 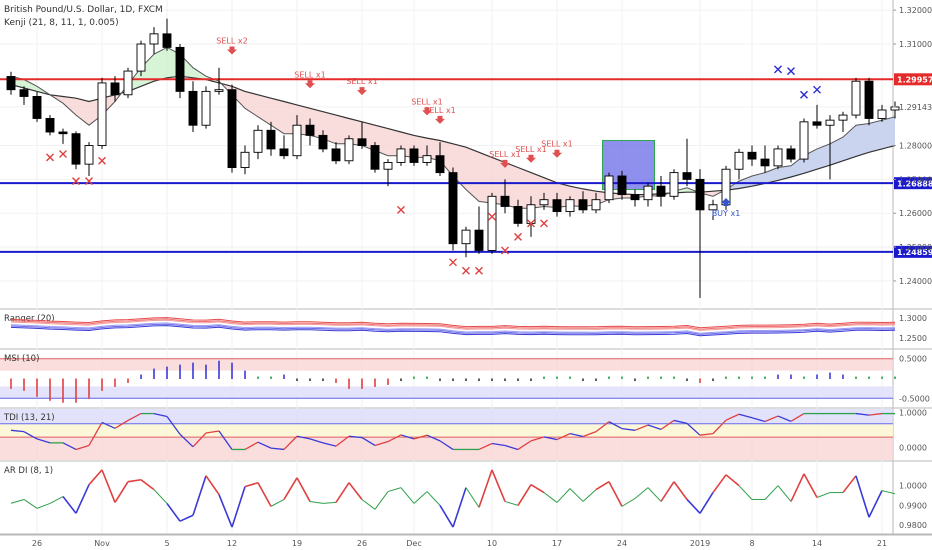 What do you see at coordinates (447, 434) in the screenshot?
I see `tdi-pane: TDI (13, 21)` at bounding box center [447, 434].